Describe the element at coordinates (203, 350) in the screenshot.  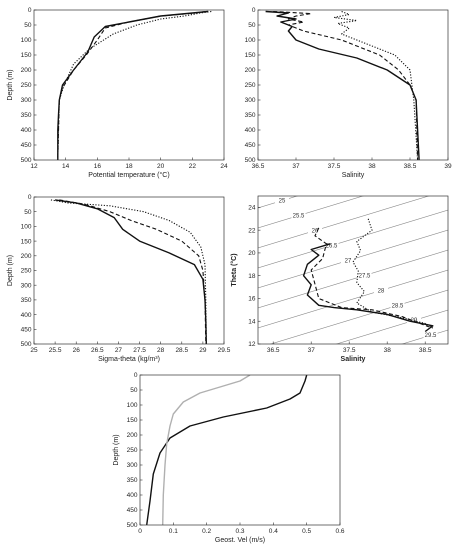
I see `x-tick-label: 29` at that location.